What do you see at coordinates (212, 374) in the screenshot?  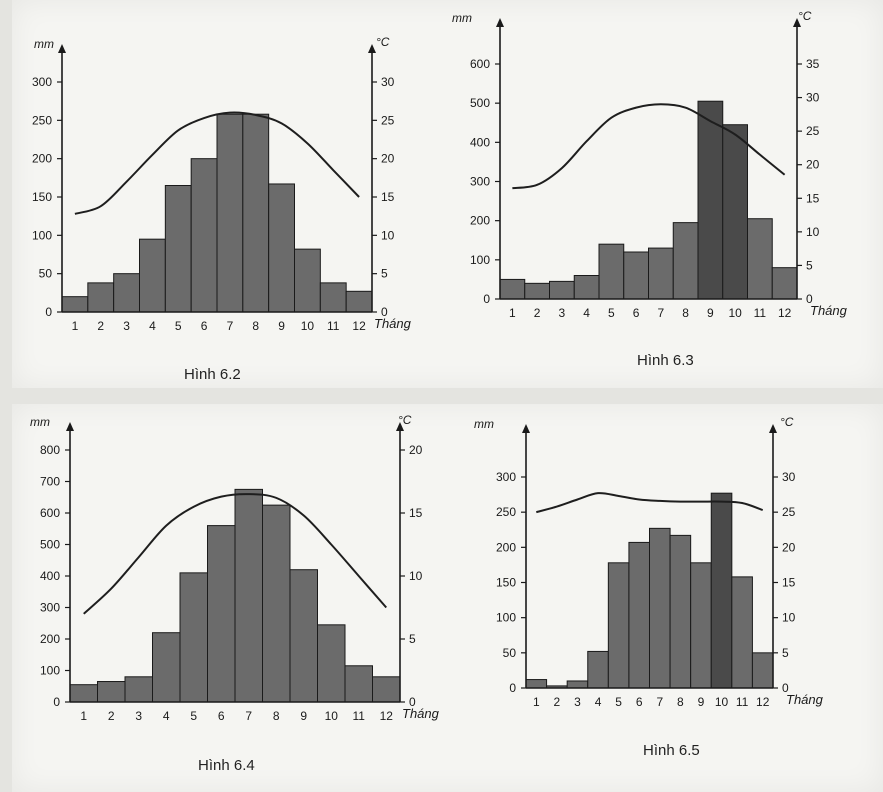 I see `caption-6-2: Hình 6.2` at bounding box center [212, 374].